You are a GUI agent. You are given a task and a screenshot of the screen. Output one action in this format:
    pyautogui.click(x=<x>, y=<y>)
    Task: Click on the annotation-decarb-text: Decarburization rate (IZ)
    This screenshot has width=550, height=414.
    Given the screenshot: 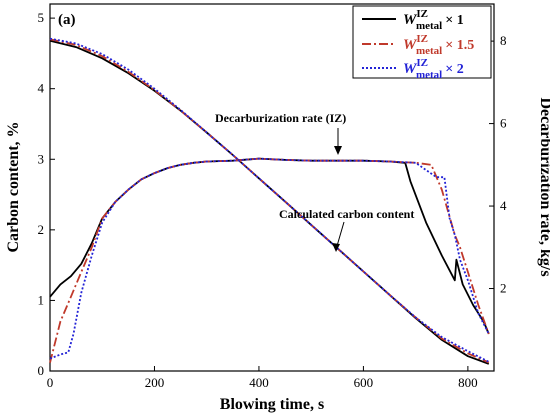 What is the action you would take?
    pyautogui.click(x=280, y=118)
    